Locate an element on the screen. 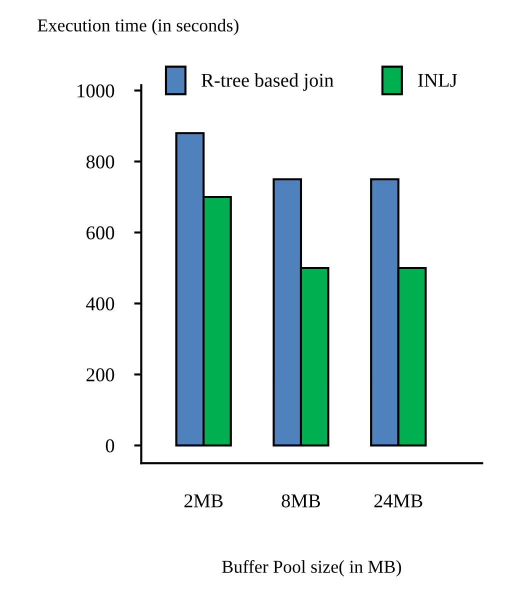  y-tick-label: 400 is located at coordinates (100, 303).